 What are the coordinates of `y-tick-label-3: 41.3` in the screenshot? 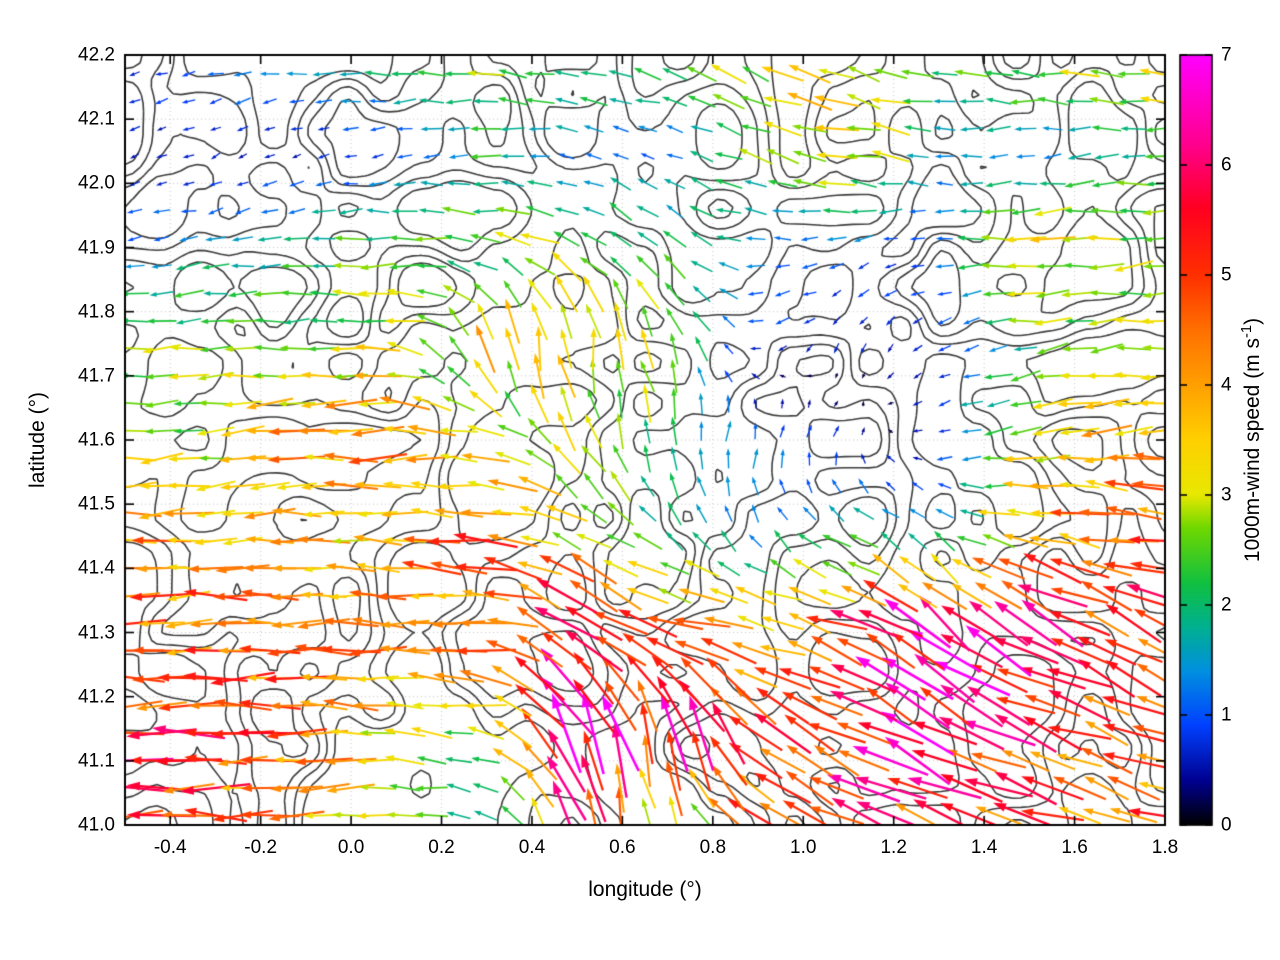 It's located at (96, 632).